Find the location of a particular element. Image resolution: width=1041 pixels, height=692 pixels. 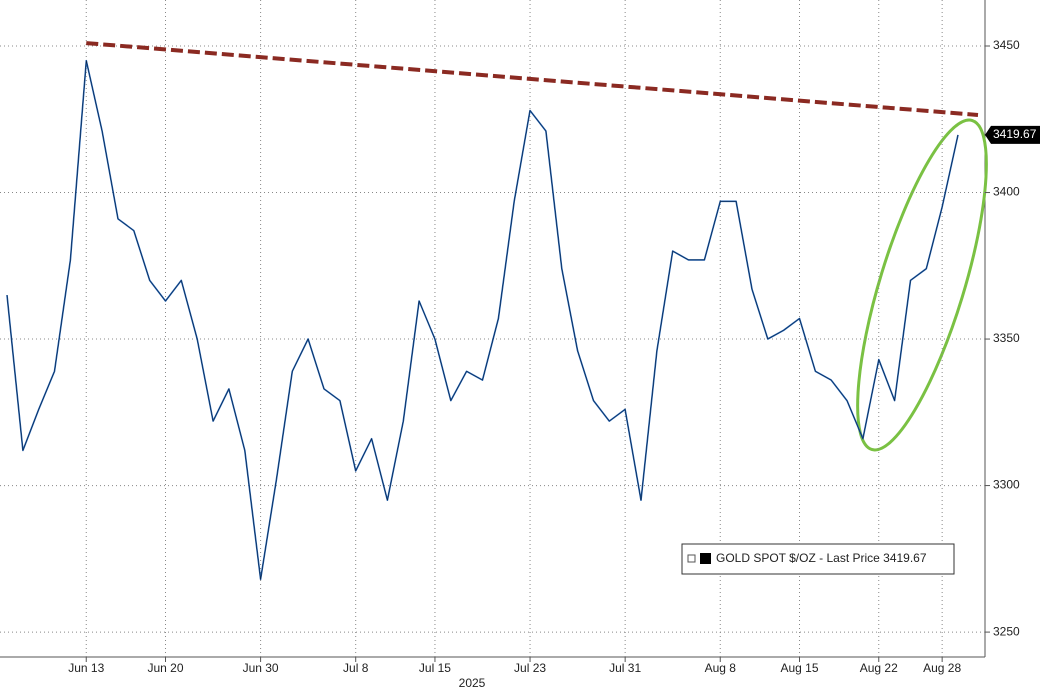

x-tick-label: Jul 23 is located at coordinates (530, 668).